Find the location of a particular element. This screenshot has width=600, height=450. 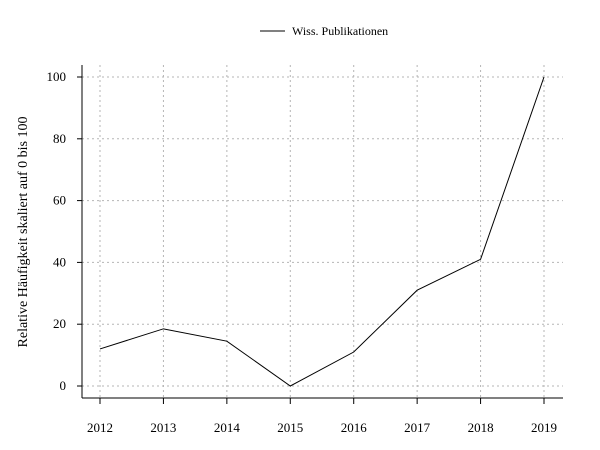

x-tick-label: 2016 is located at coordinates (354, 427).